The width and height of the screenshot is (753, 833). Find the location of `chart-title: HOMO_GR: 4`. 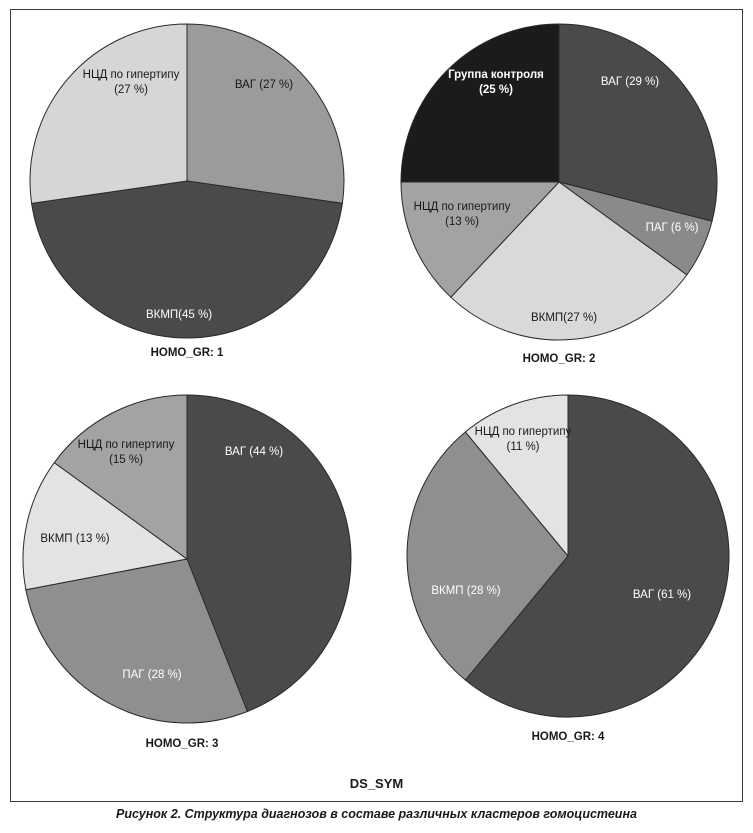

chart-title: HOMO_GR: 4 is located at coordinates (568, 737).